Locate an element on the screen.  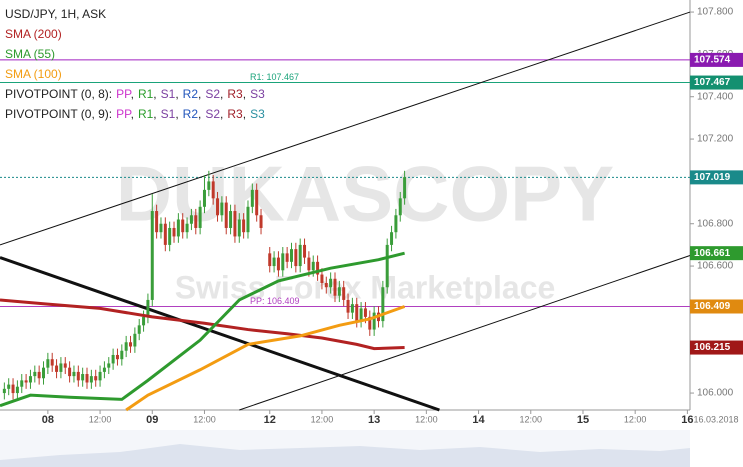
x-tick-label: 16 is located at coordinates (687, 420).